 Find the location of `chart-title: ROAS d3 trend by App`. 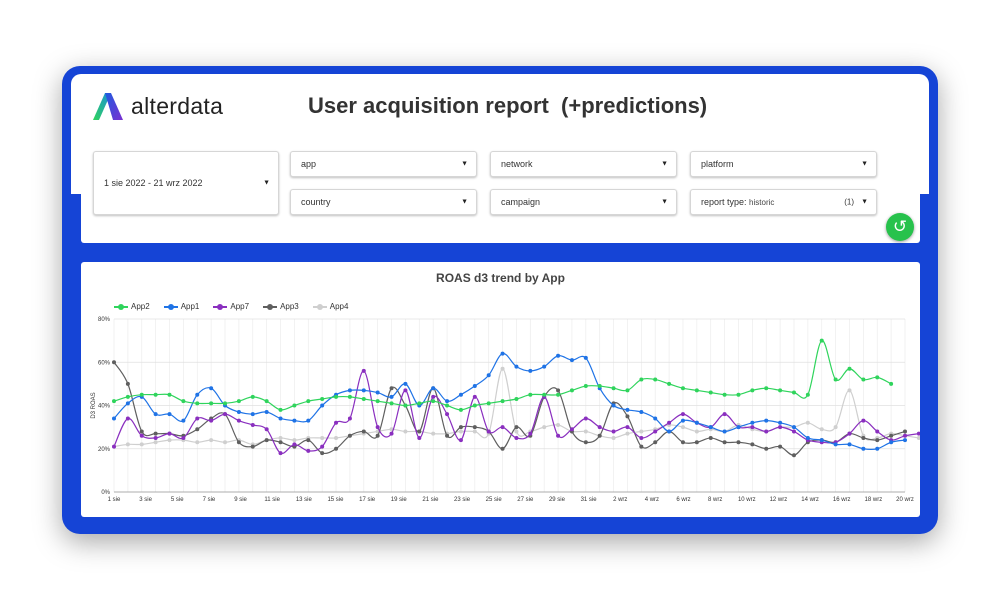

chart-title: ROAS d3 trend by App is located at coordinates (500, 278).